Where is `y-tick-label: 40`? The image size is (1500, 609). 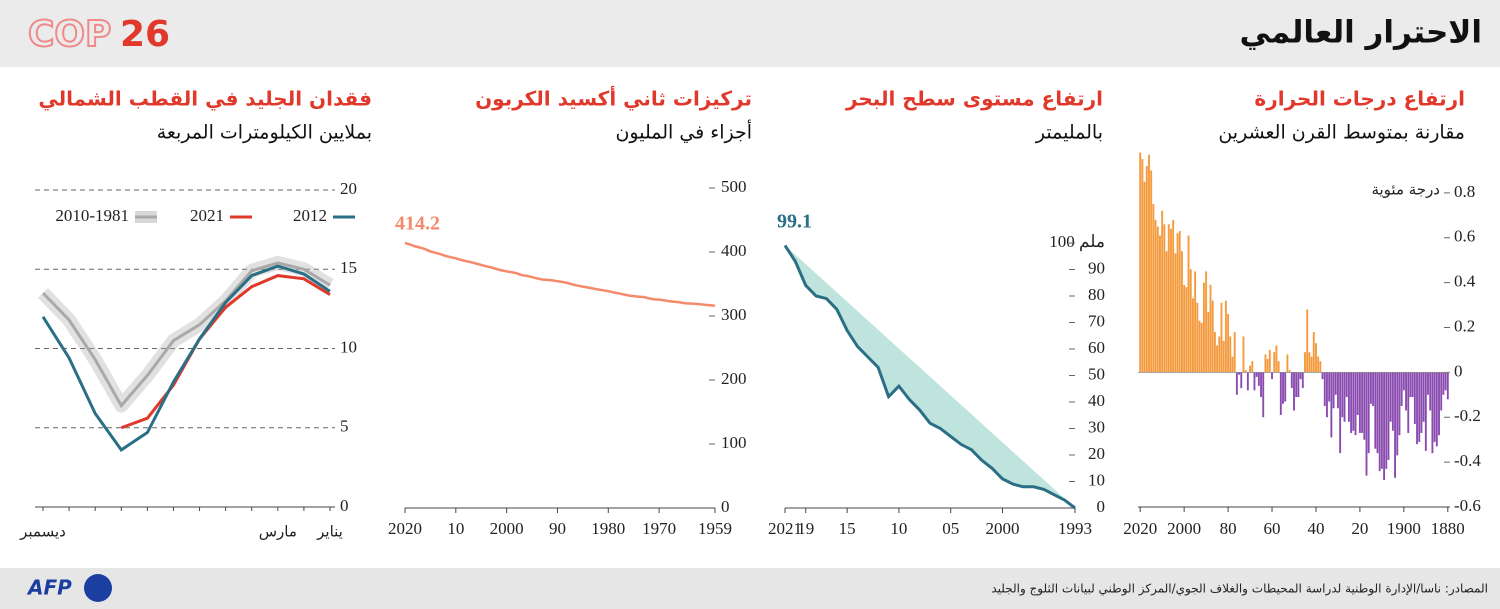 y-tick-label: 40 is located at coordinates (1096, 400).